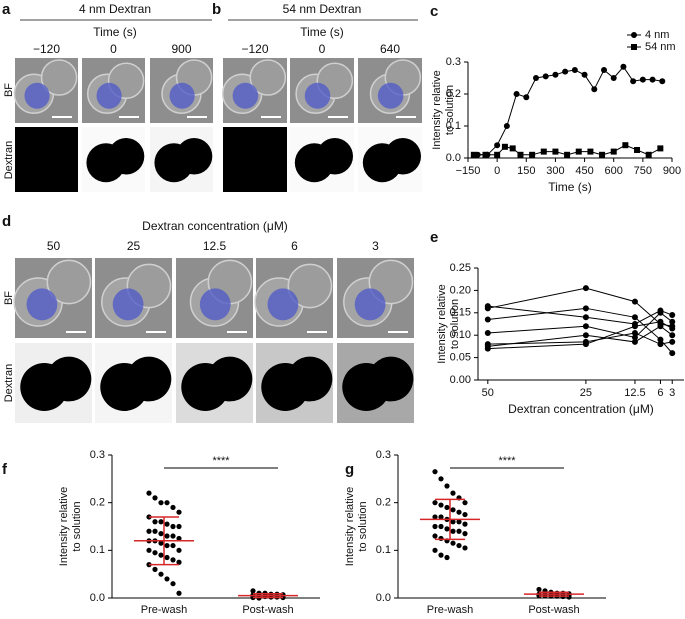  I want to click on panel-title: 54 nm Dextran, so click(322, 9).